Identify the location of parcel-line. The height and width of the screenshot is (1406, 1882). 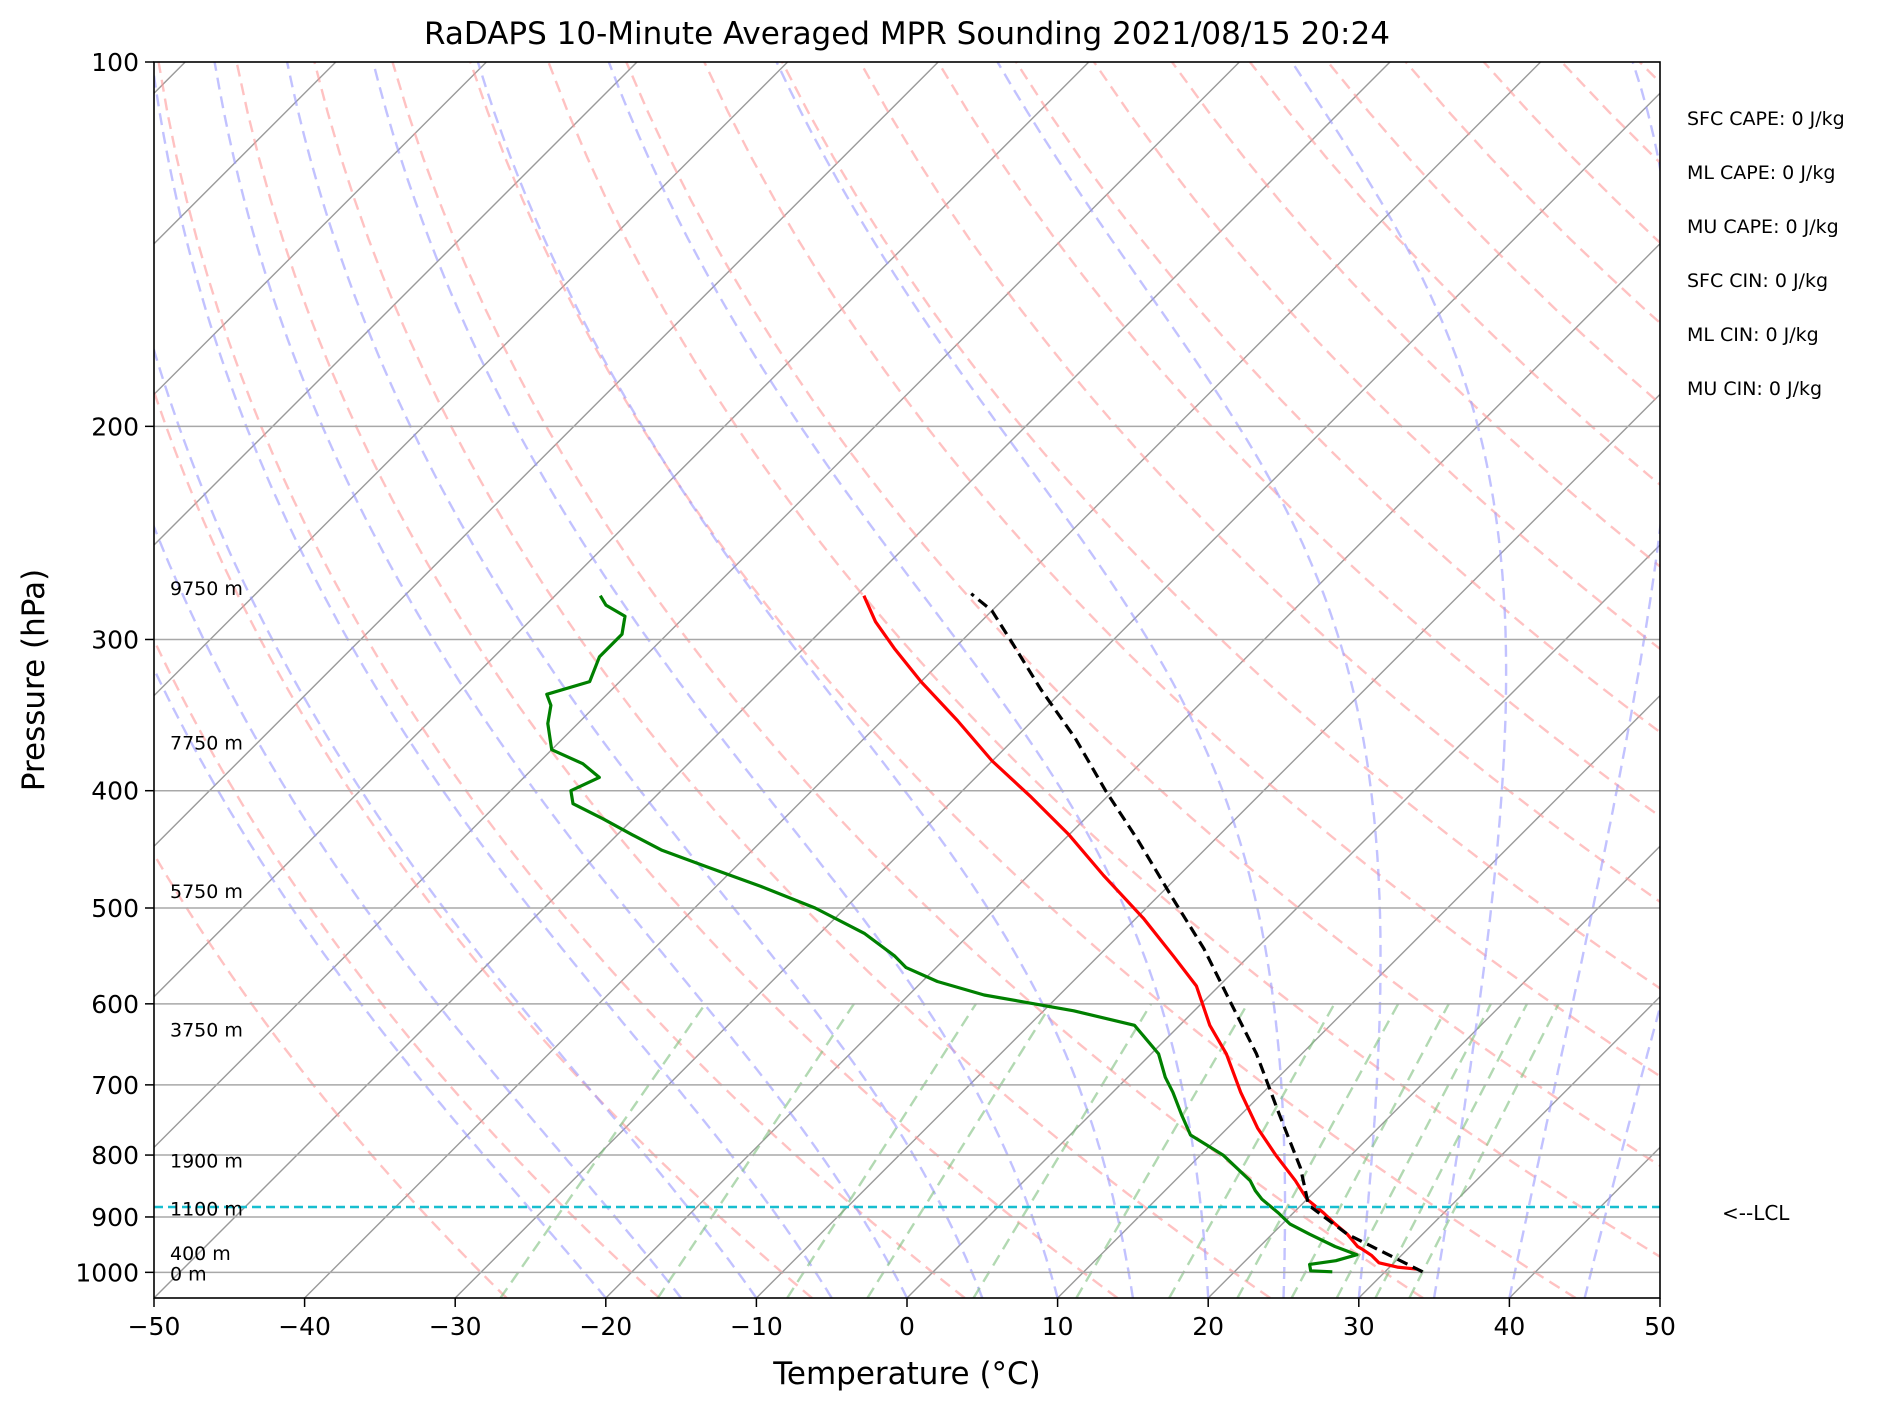
(1197, 933).